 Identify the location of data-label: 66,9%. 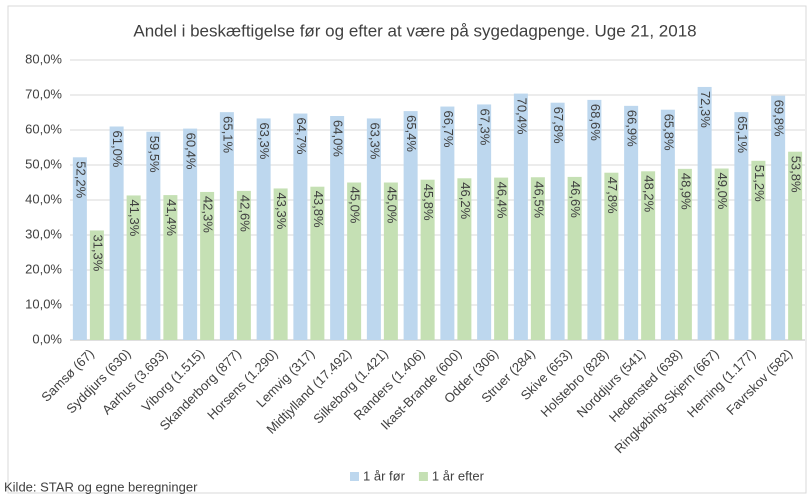
(632, 128).